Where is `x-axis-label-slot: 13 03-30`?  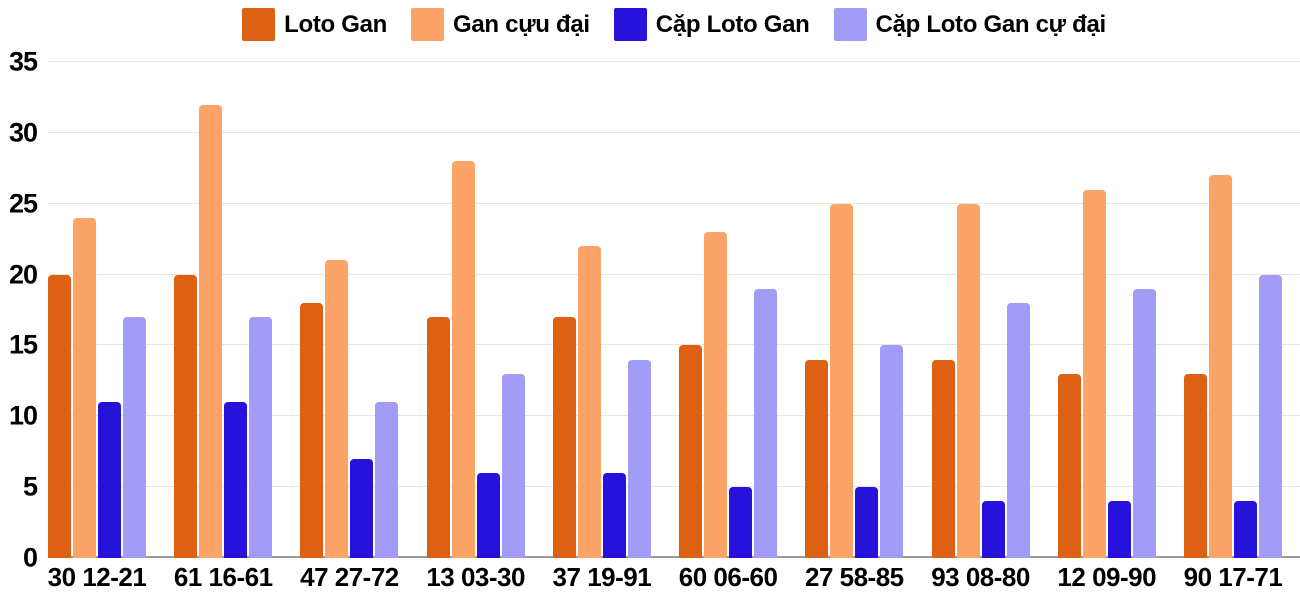
x-axis-label-slot: 13 03-30 is located at coordinates (475, 577).